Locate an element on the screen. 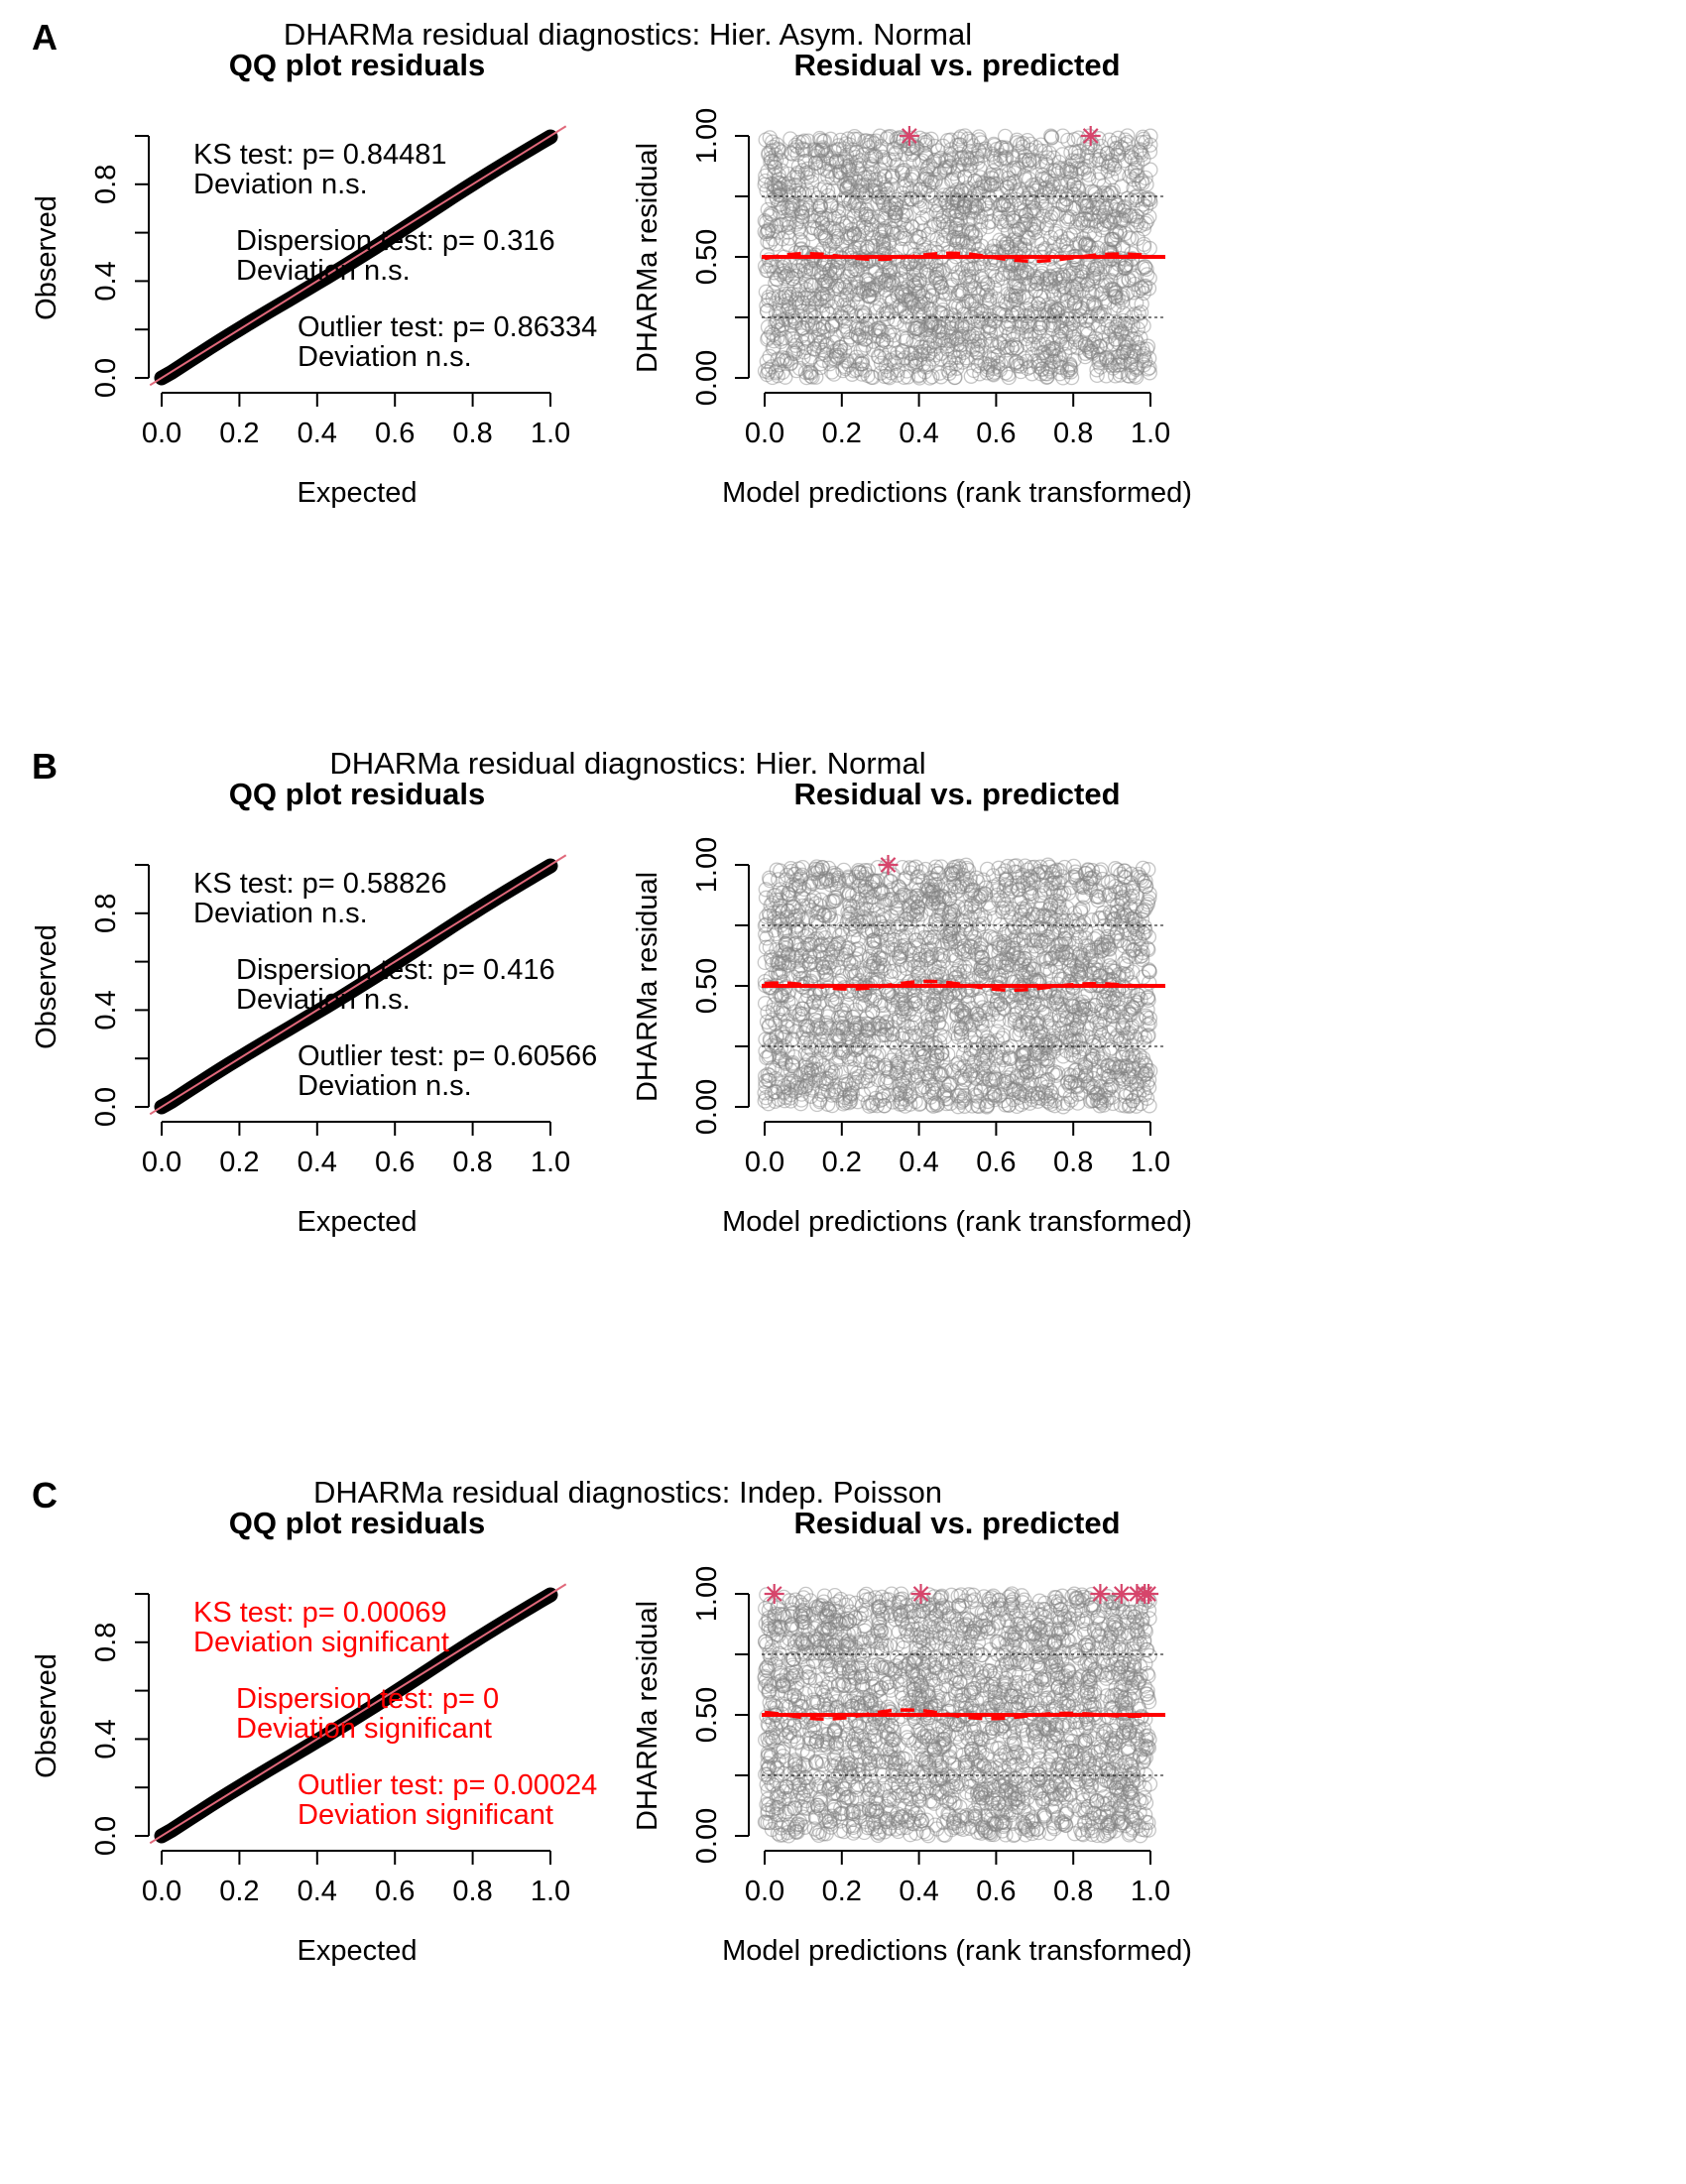 The width and height of the screenshot is (1686, 2184). qq-y-label: Observed is located at coordinates (47, 257).